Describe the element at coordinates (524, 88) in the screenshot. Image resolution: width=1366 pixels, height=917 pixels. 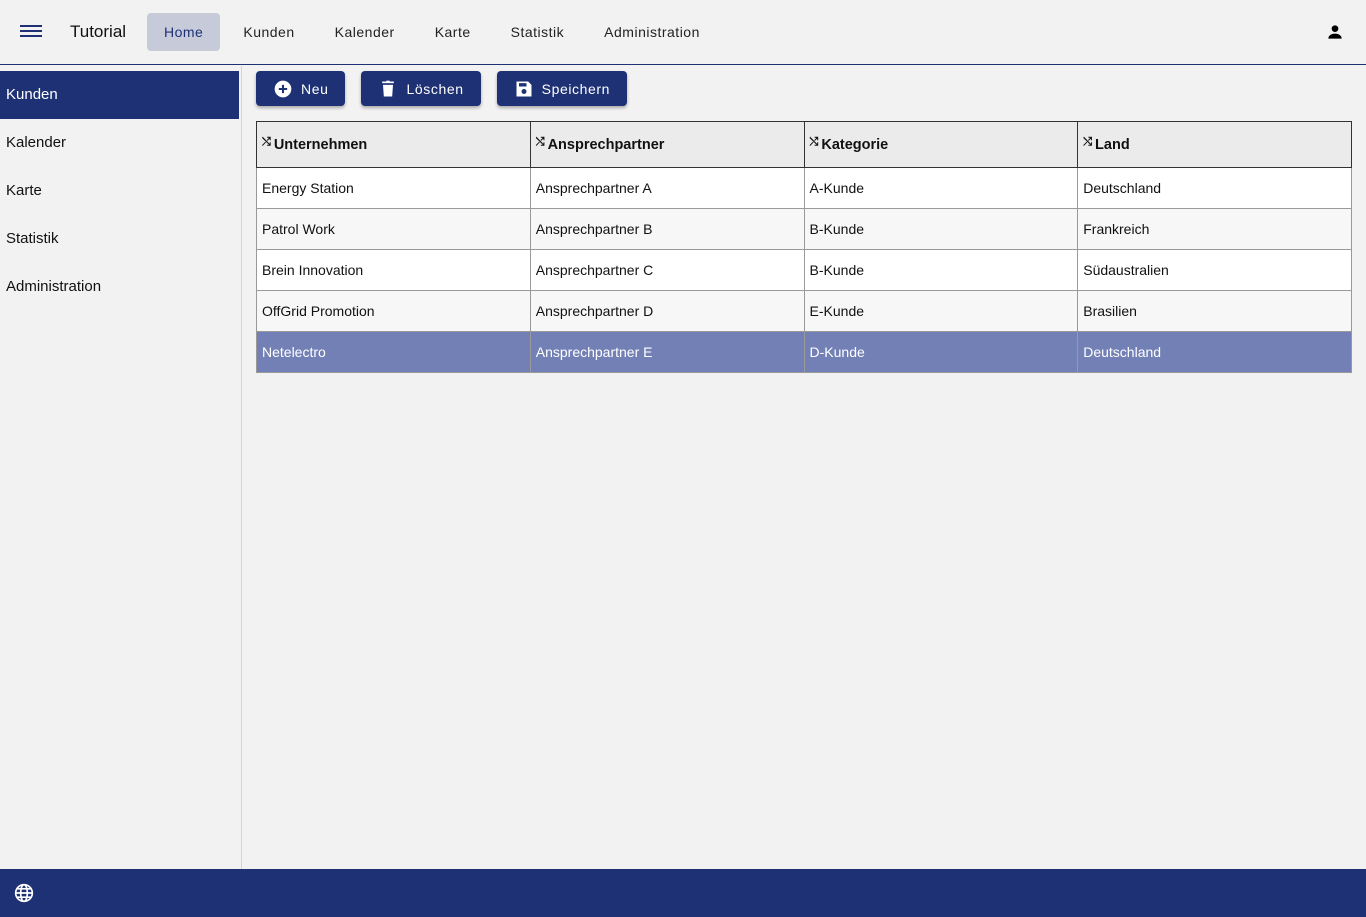
I see `save-icon` at that location.